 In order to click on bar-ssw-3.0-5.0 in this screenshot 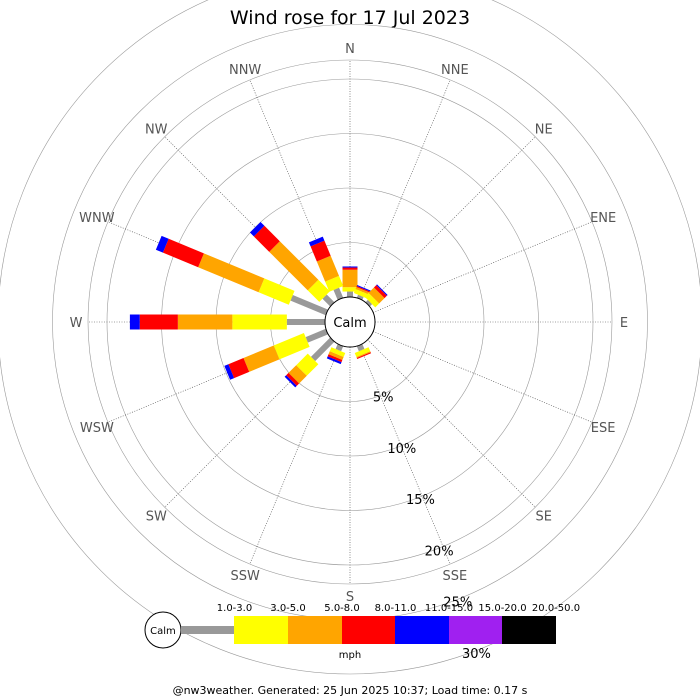, I will do `click(337, 352)`.